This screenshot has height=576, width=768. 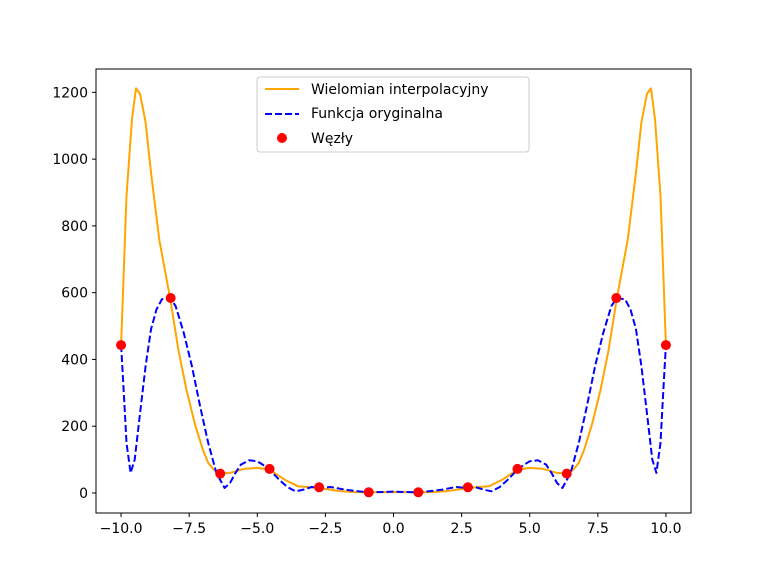 I want to click on x-tick-label: 7.5, so click(x=598, y=529).